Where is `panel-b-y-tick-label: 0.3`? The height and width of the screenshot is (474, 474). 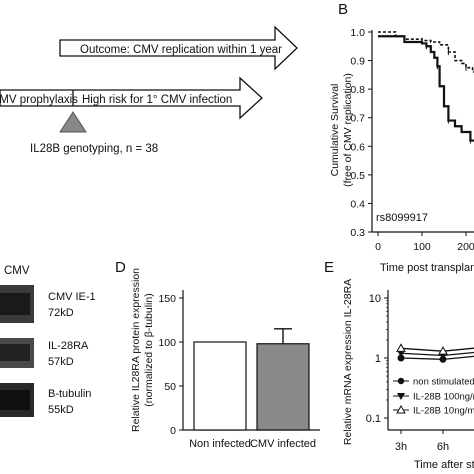 panel-b-y-tick-label: 0.3 is located at coordinates (357, 233).